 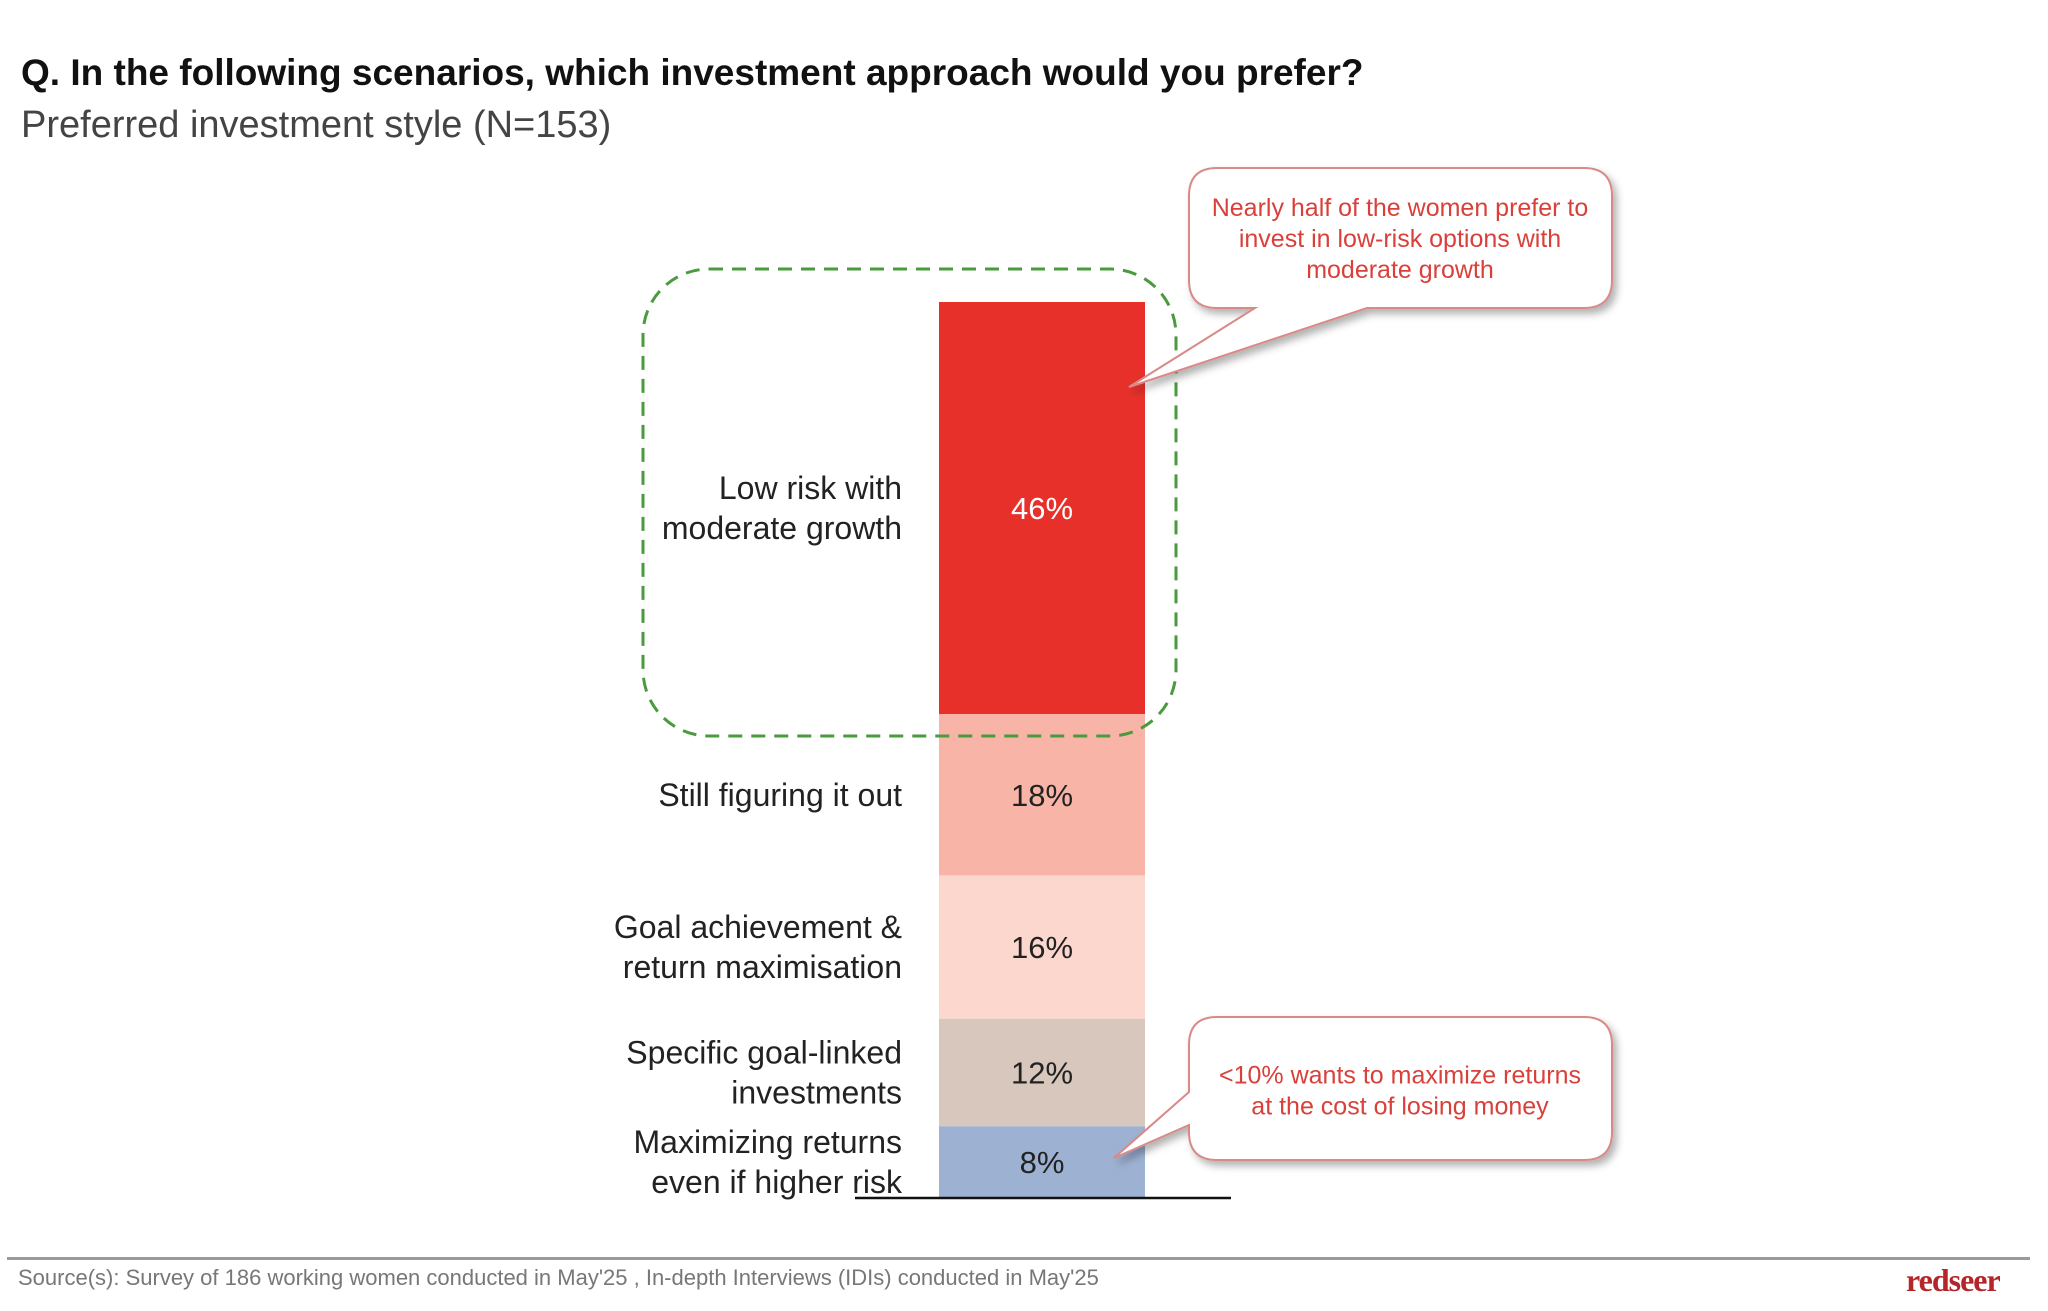 I want to click on value-label: 46%, so click(x=1042, y=508).